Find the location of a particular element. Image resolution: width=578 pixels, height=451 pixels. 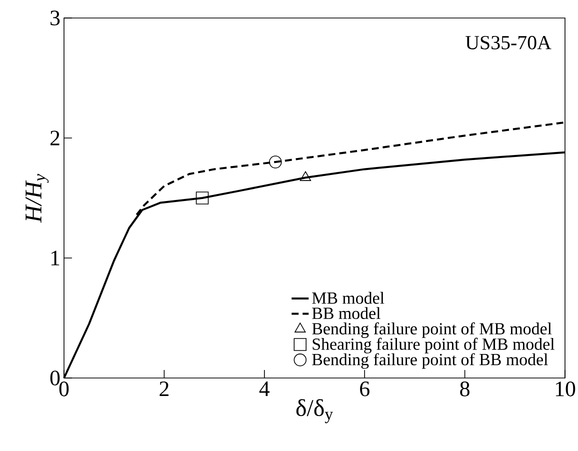

y-tick-label: 1 is located at coordinates (55, 258).